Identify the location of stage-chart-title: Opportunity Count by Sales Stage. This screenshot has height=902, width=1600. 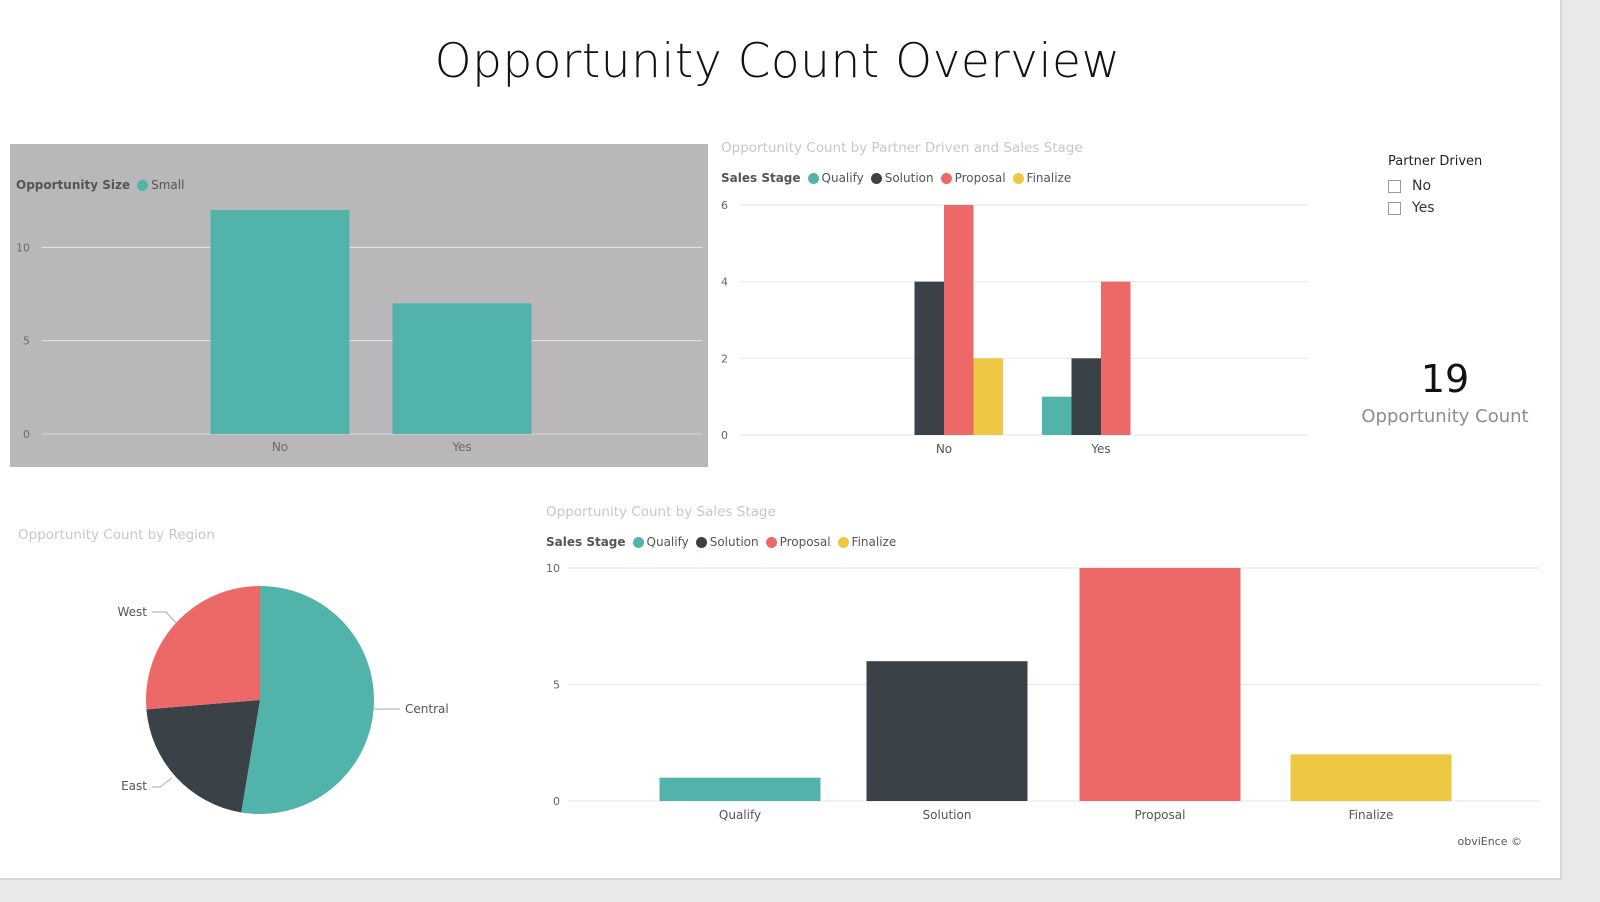
(661, 512).